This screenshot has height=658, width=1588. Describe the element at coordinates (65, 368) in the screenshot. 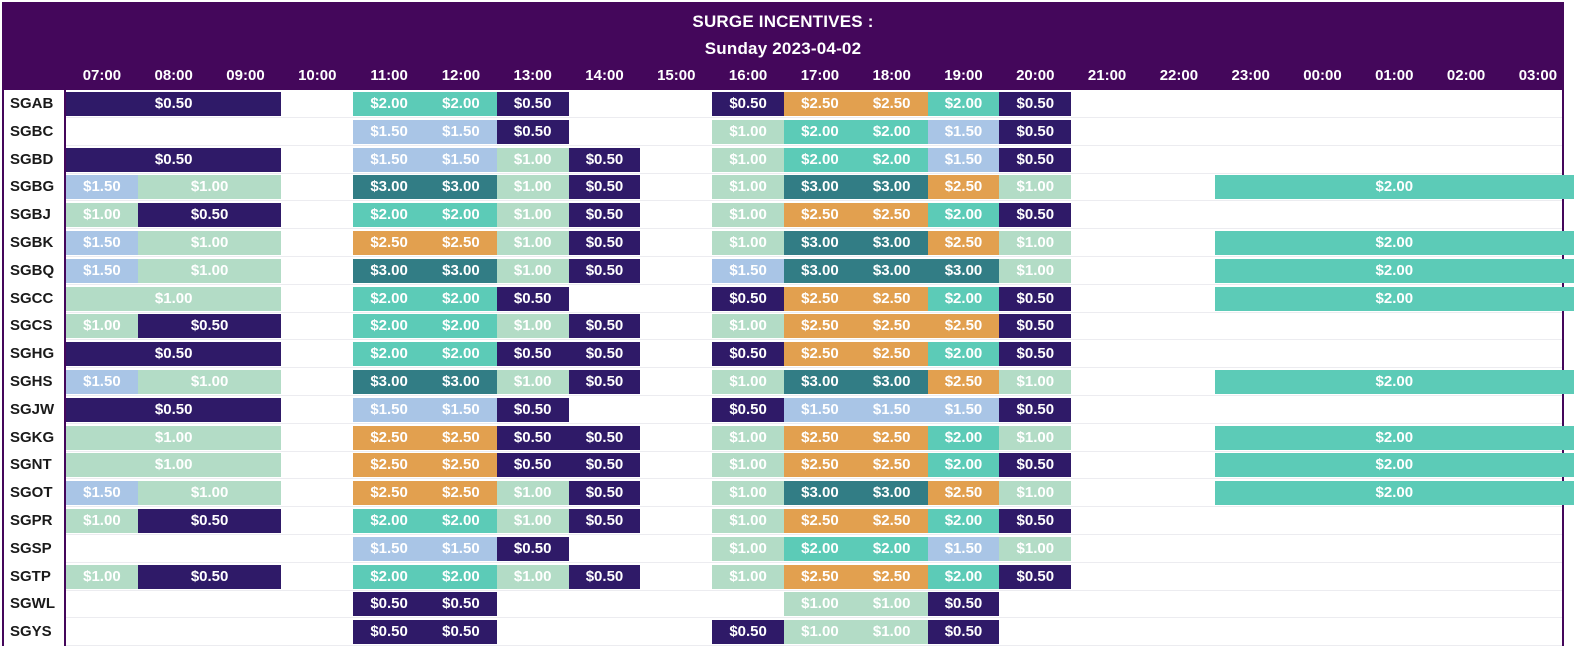

I see `label-column-divider` at that location.